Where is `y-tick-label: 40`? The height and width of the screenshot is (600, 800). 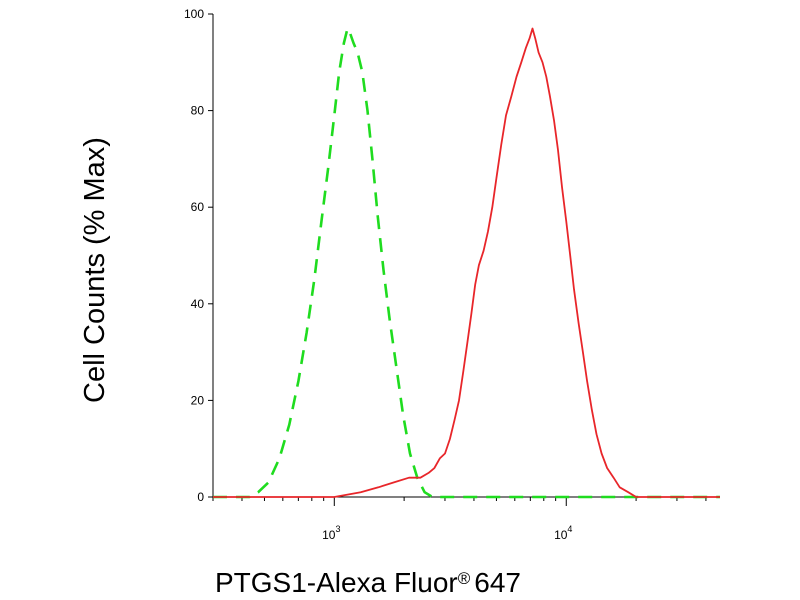 y-tick-label: 40 is located at coordinates (198, 304).